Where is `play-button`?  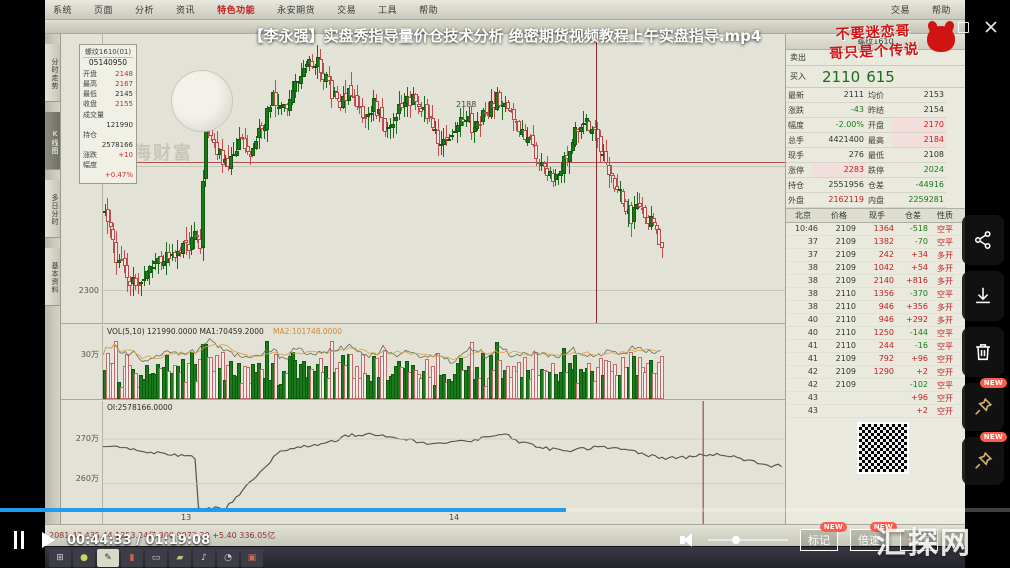
play-button is located at coordinates (48, 540).